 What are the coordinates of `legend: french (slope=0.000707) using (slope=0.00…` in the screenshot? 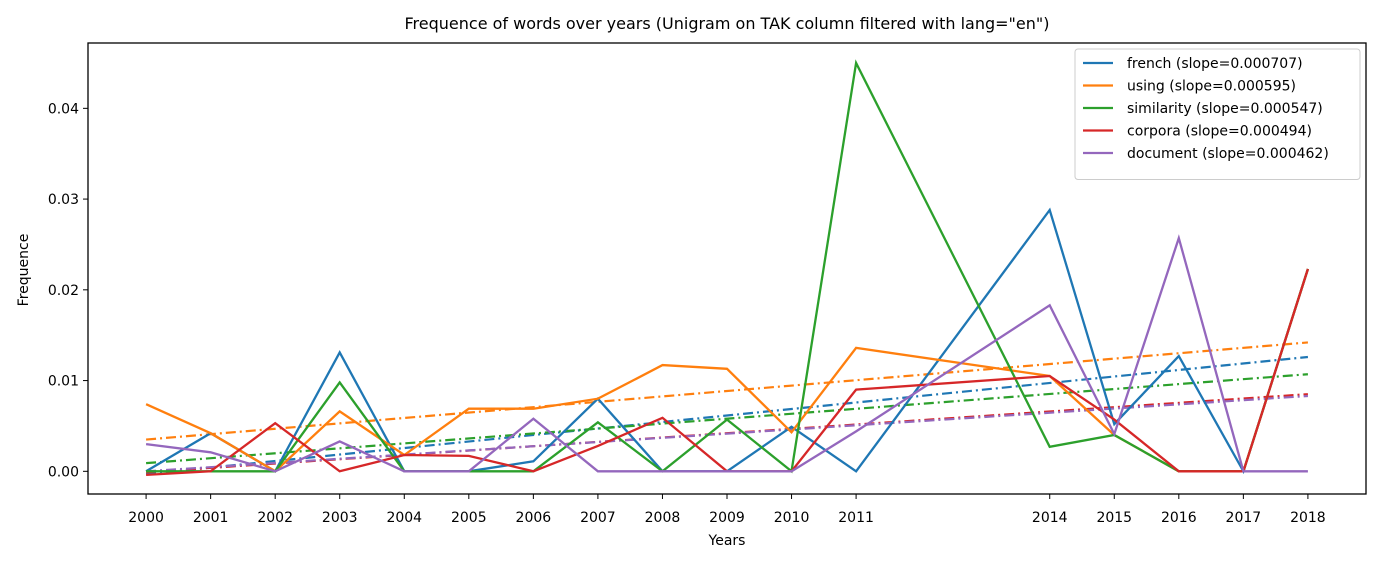 It's located at (1217, 114).